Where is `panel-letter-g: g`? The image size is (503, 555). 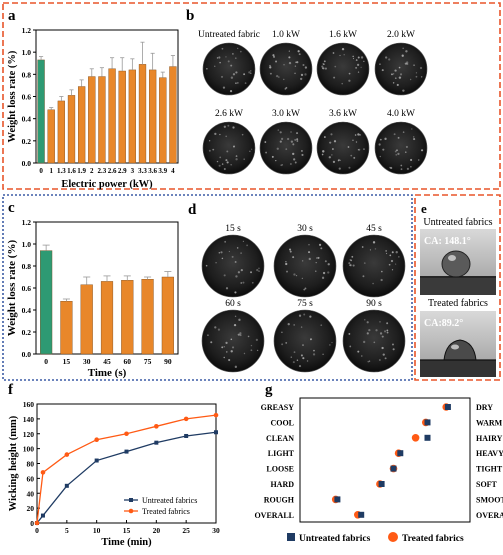 panel-letter-g: g is located at coordinates (269, 390).